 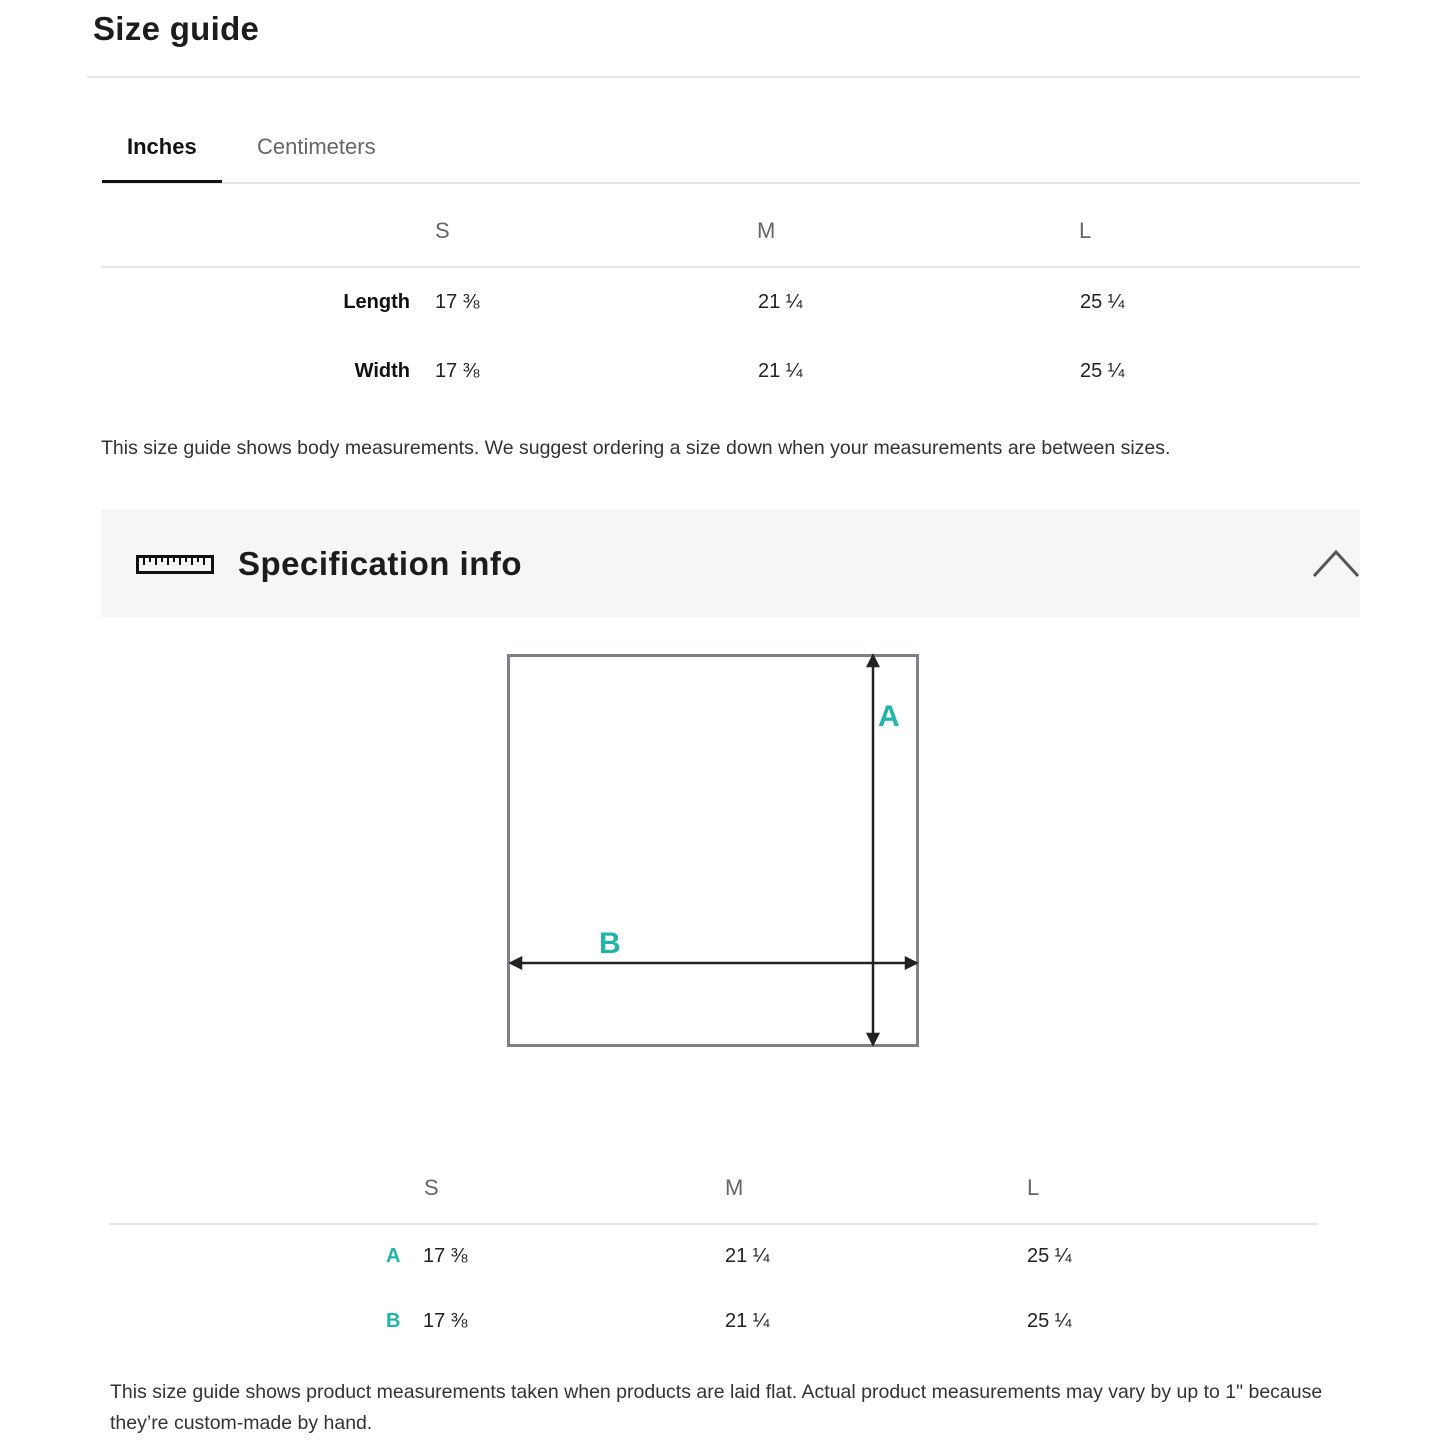 What do you see at coordinates (610, 943) in the screenshot?
I see `diagram-label-b: B` at bounding box center [610, 943].